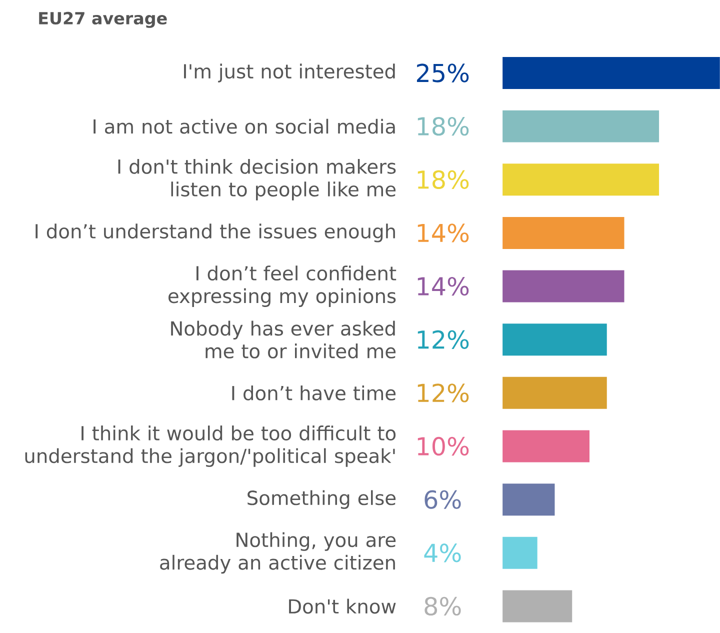 Image resolution: width=720 pixels, height=633 pixels. I want to click on y-tick-label: I don’t feel confident expressing my opinions, so click(282, 287).